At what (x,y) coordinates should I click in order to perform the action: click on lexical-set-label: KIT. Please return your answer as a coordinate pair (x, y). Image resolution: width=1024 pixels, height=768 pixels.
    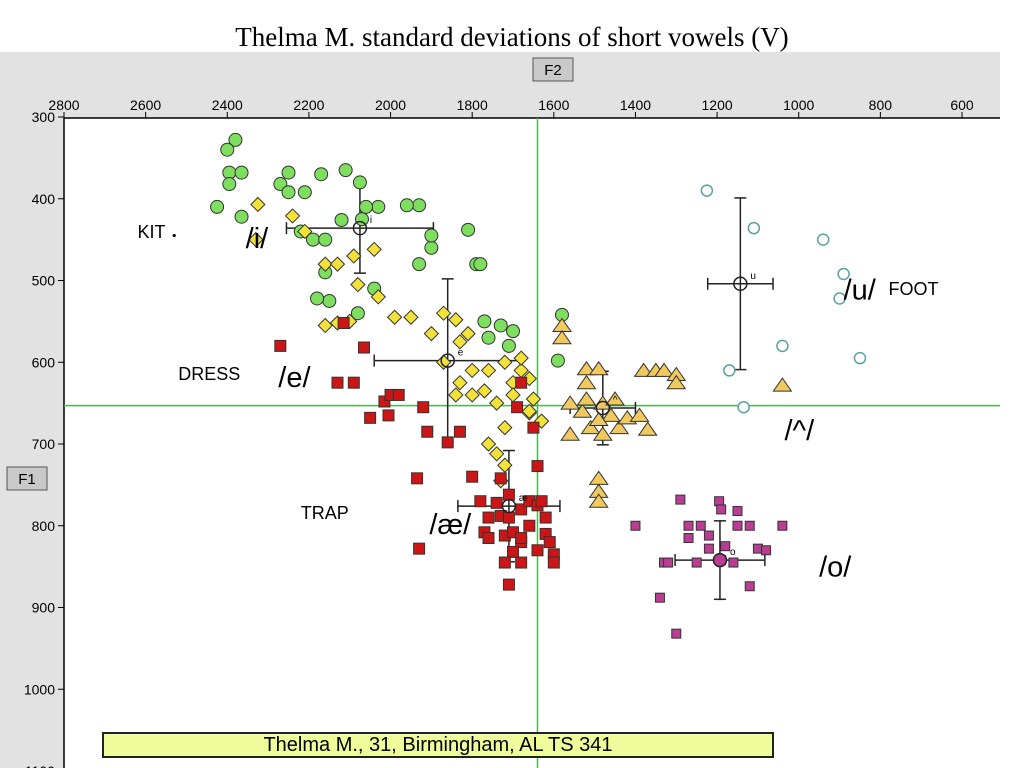
    Looking at the image, I should click on (151, 232).